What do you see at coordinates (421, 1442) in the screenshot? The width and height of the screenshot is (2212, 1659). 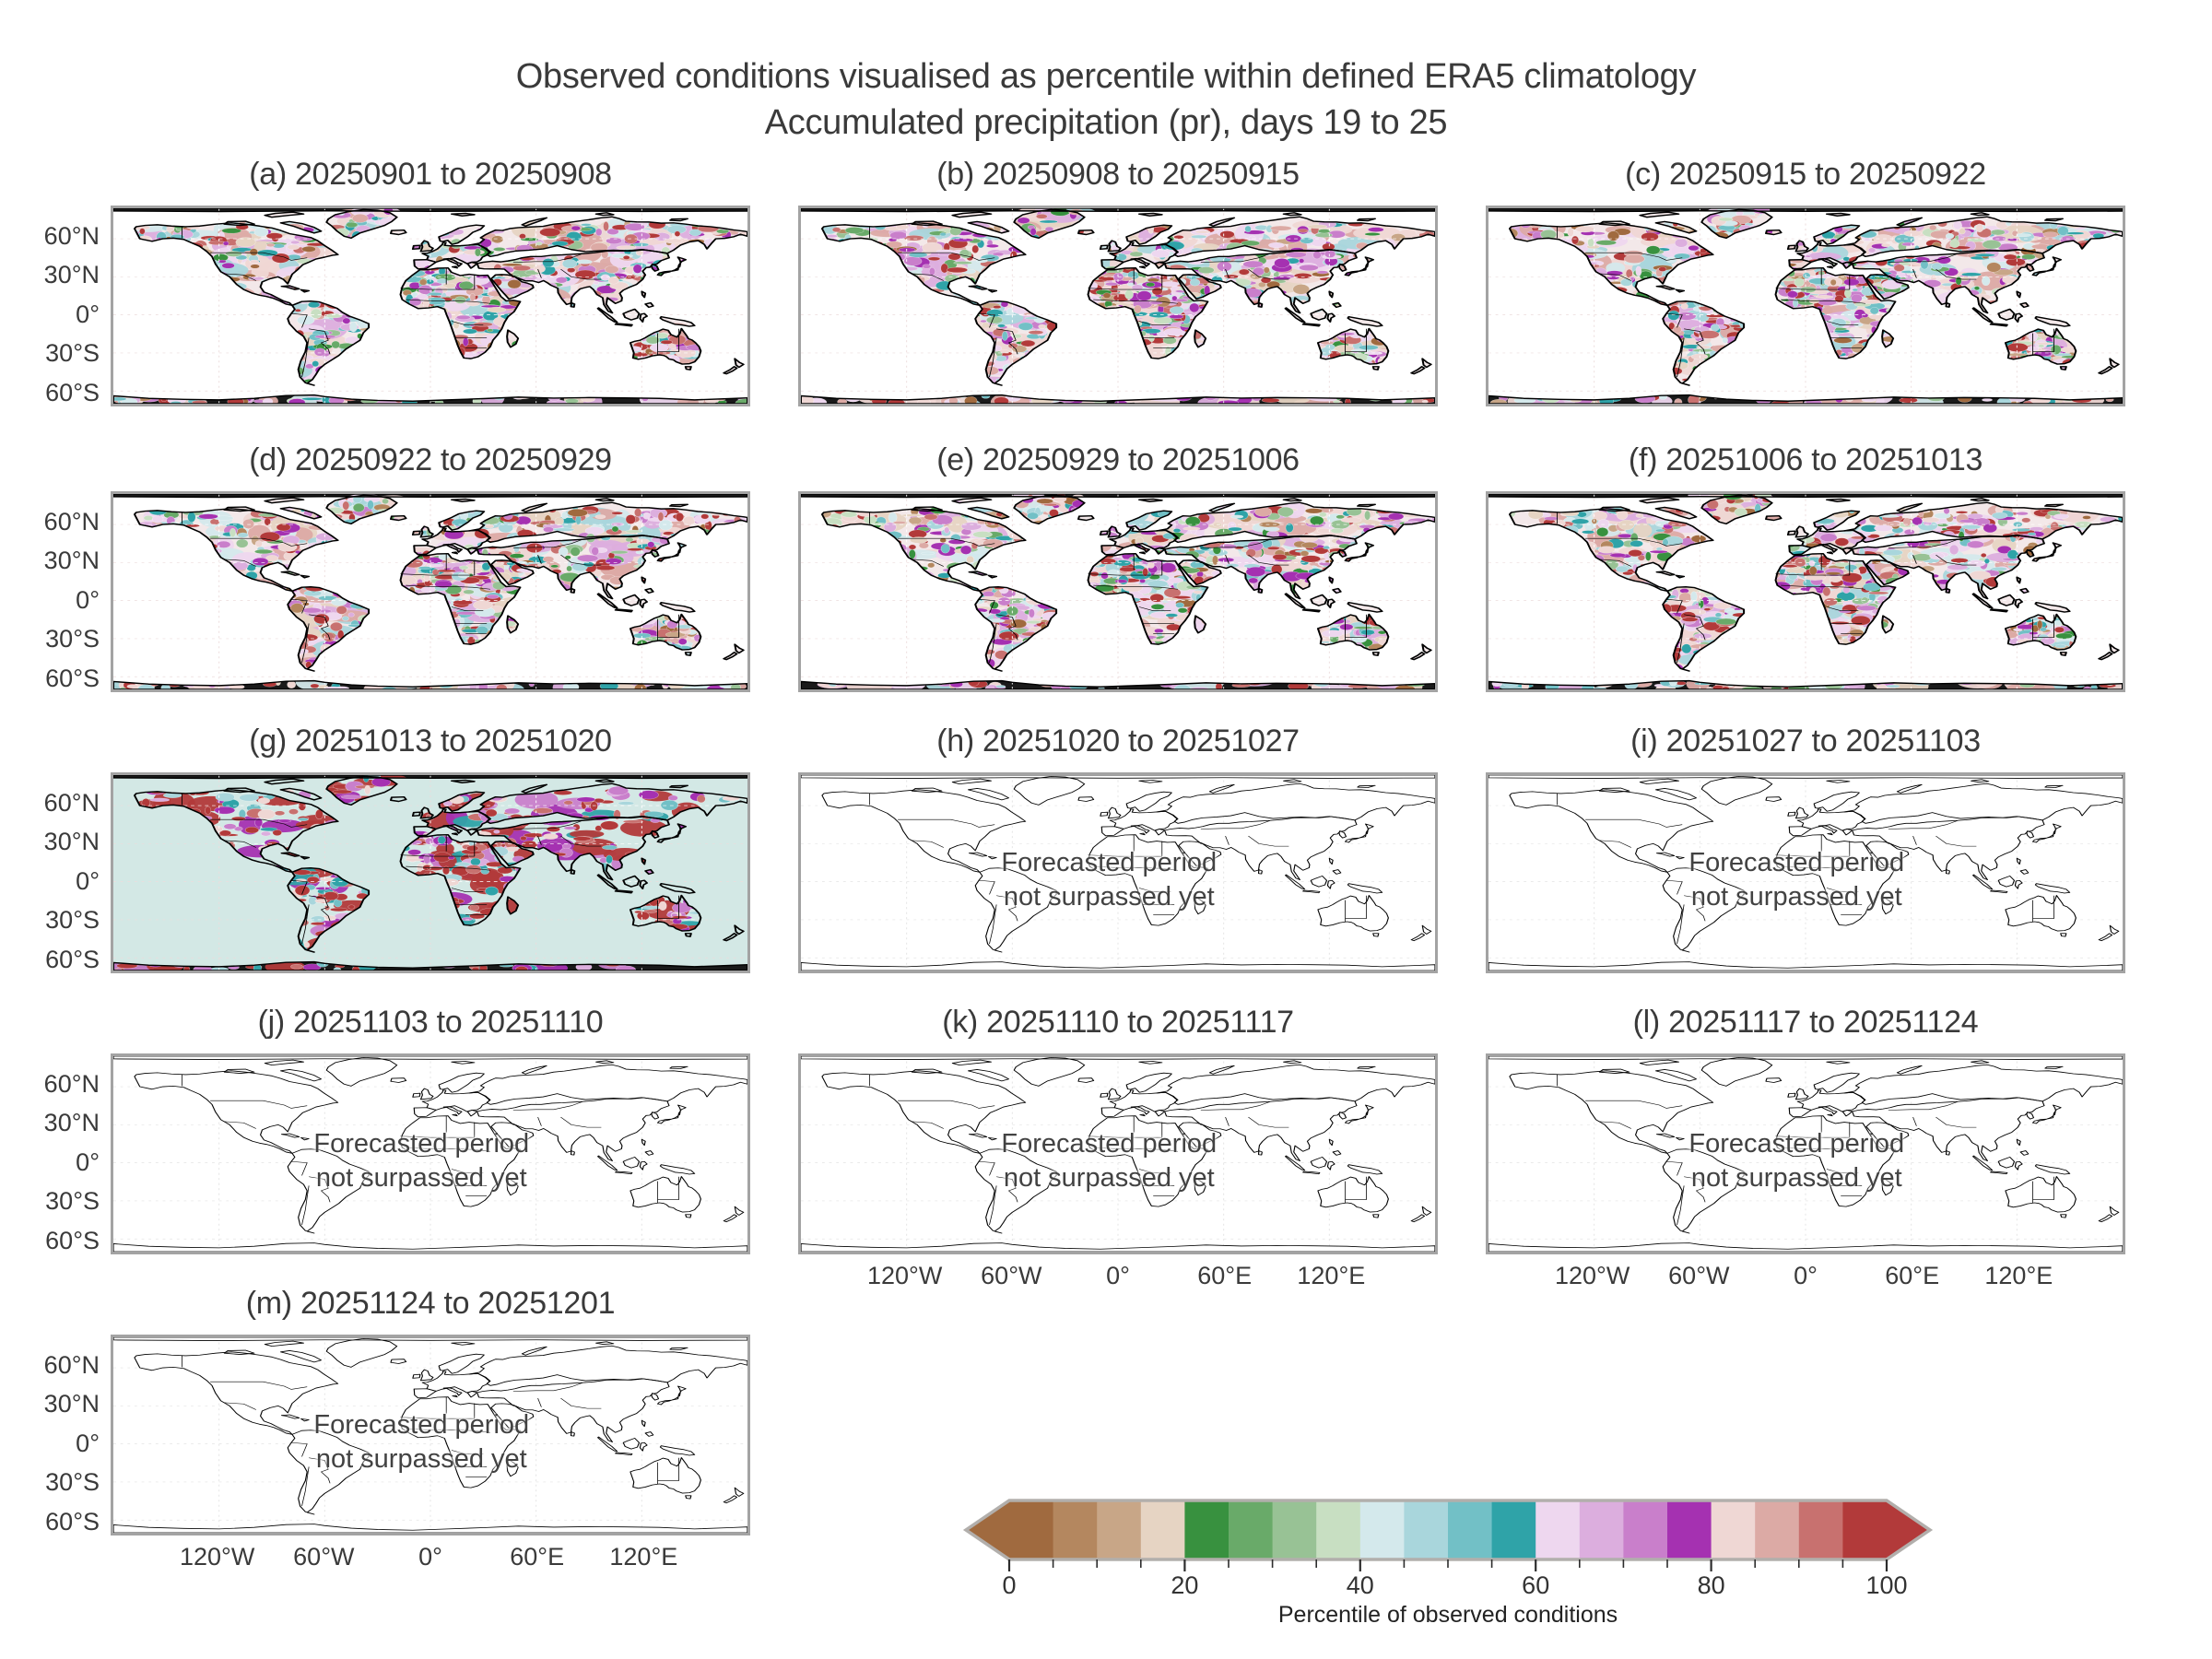 I see `forecast-note-m: Forecasted period not surpassed yet` at bounding box center [421, 1442].